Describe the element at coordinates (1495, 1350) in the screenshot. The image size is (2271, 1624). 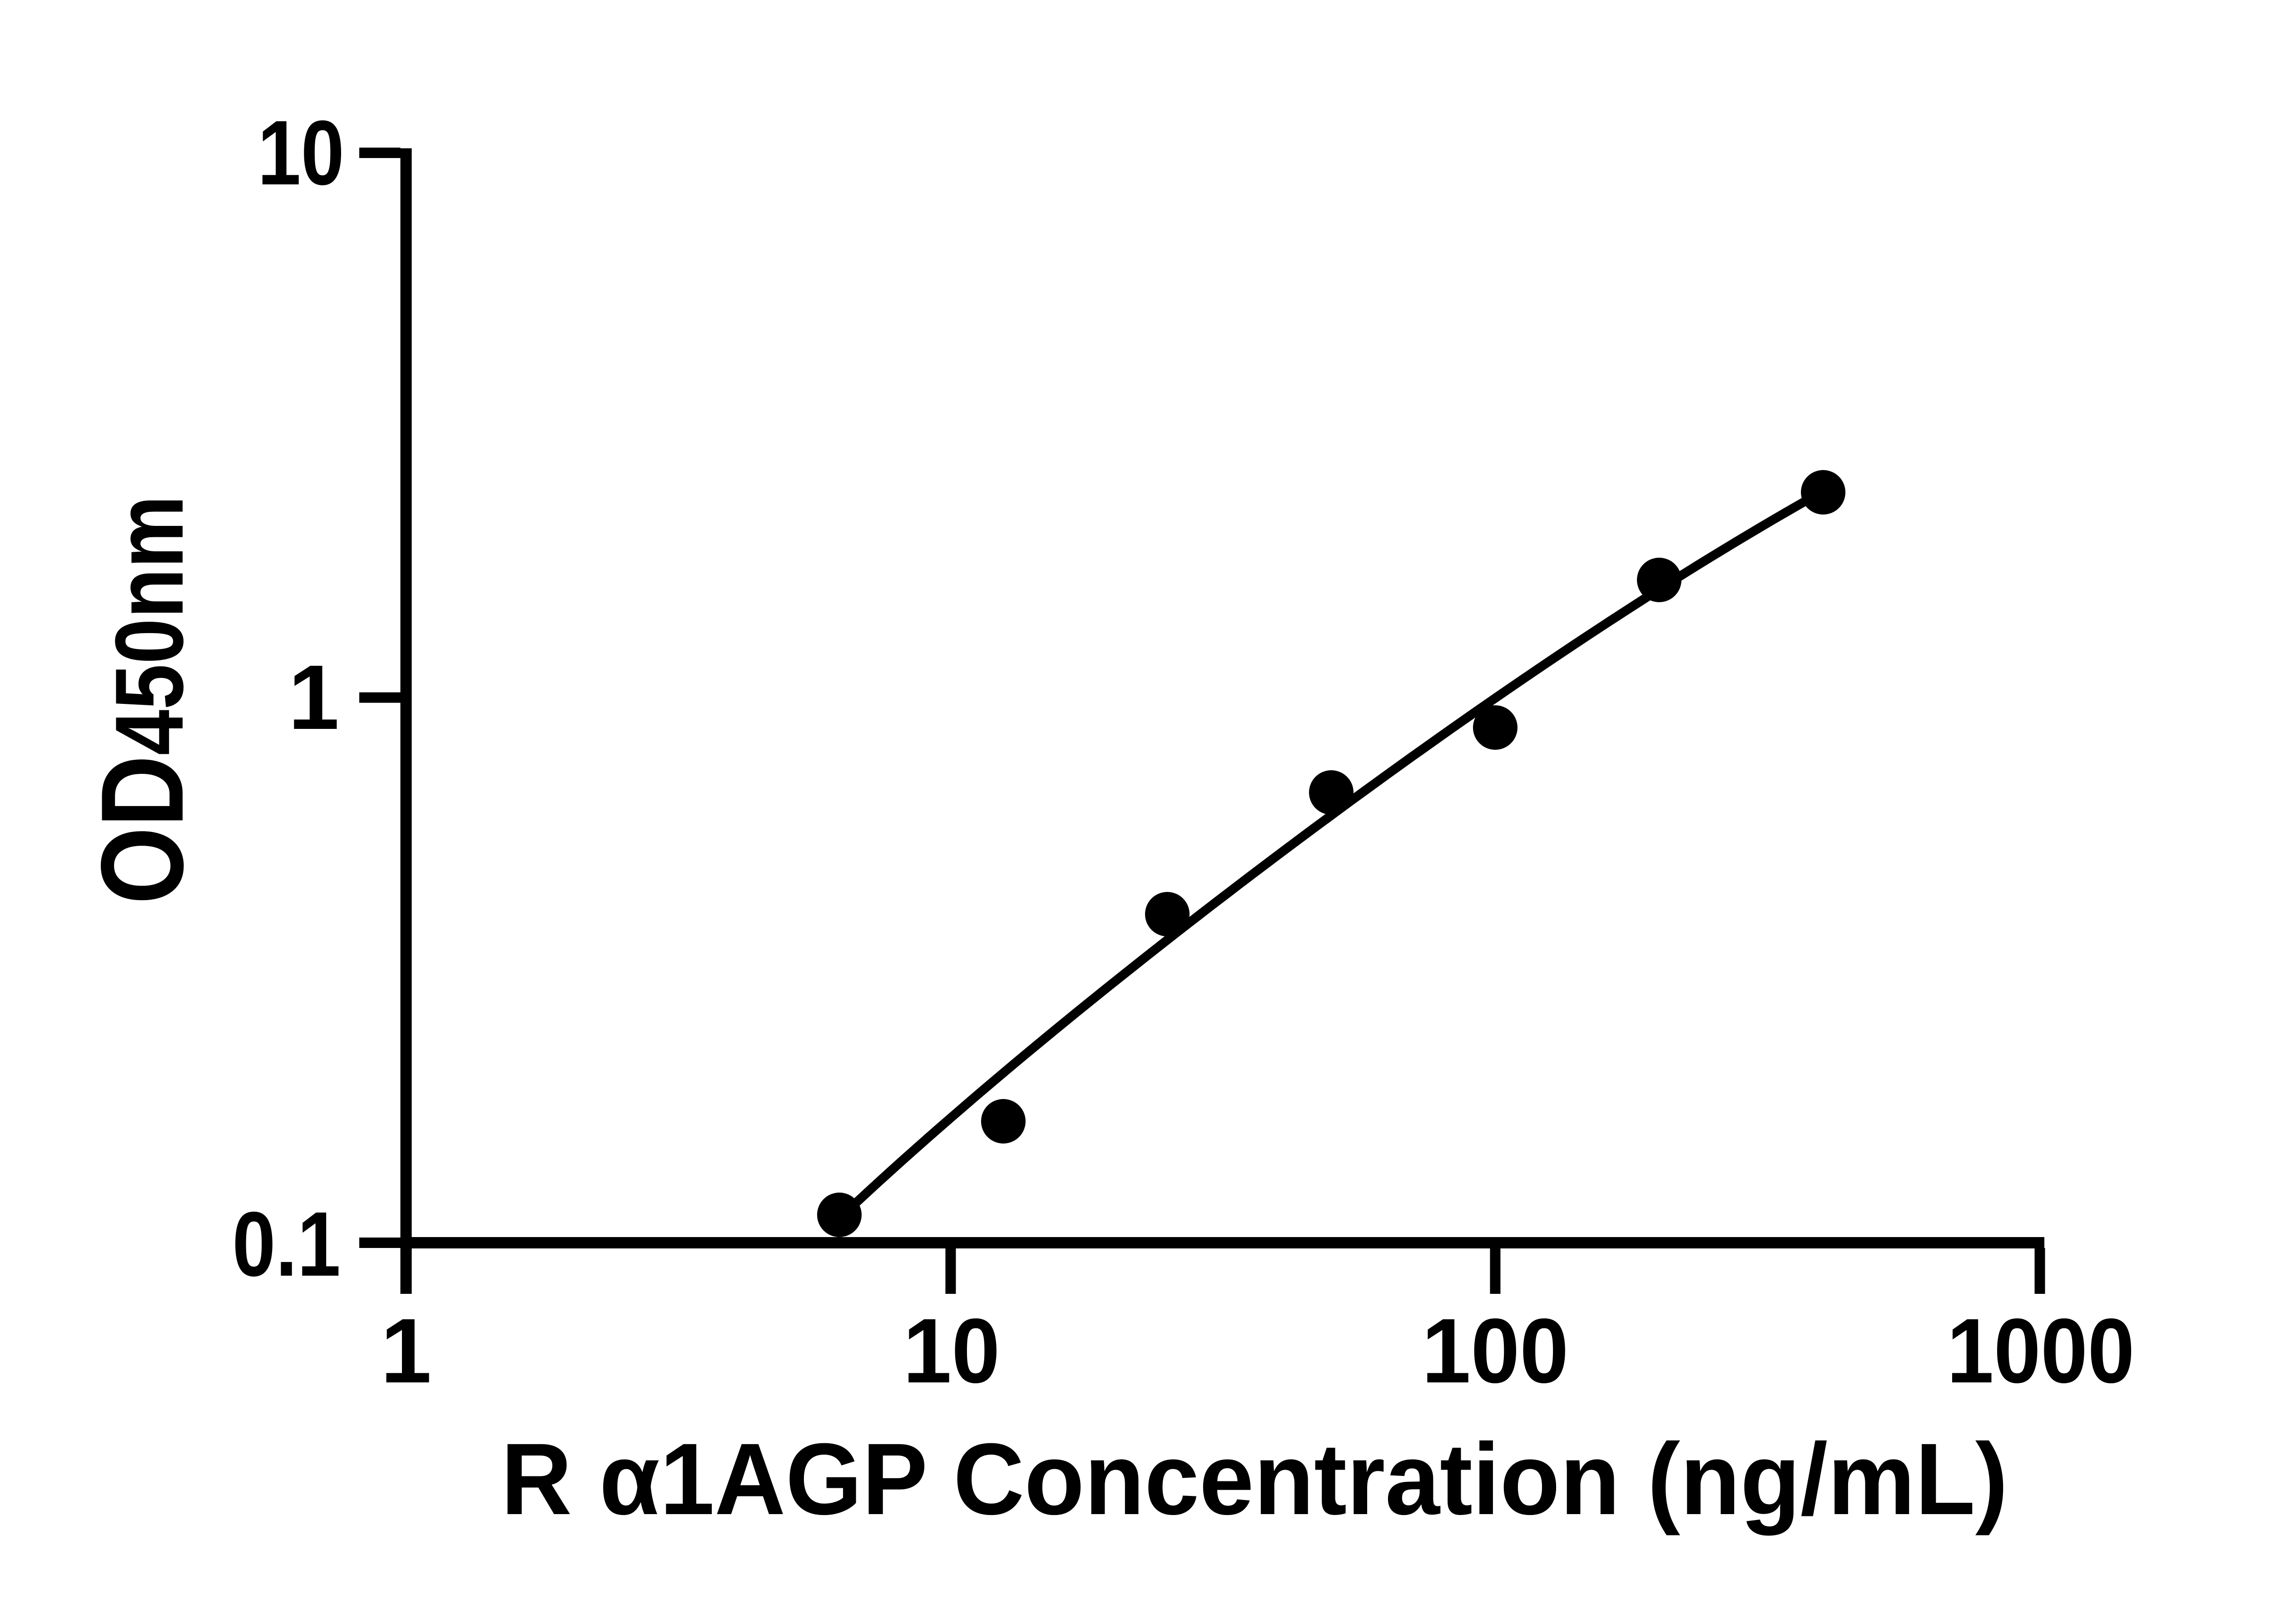
I see `svg-text: 100` at that location.